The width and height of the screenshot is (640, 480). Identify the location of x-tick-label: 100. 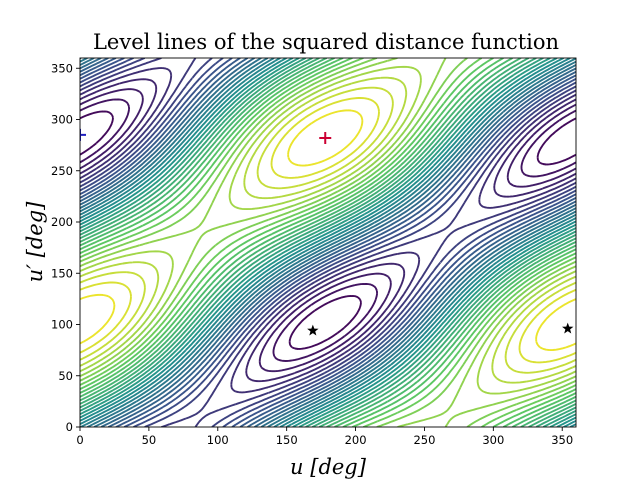
(218, 440).